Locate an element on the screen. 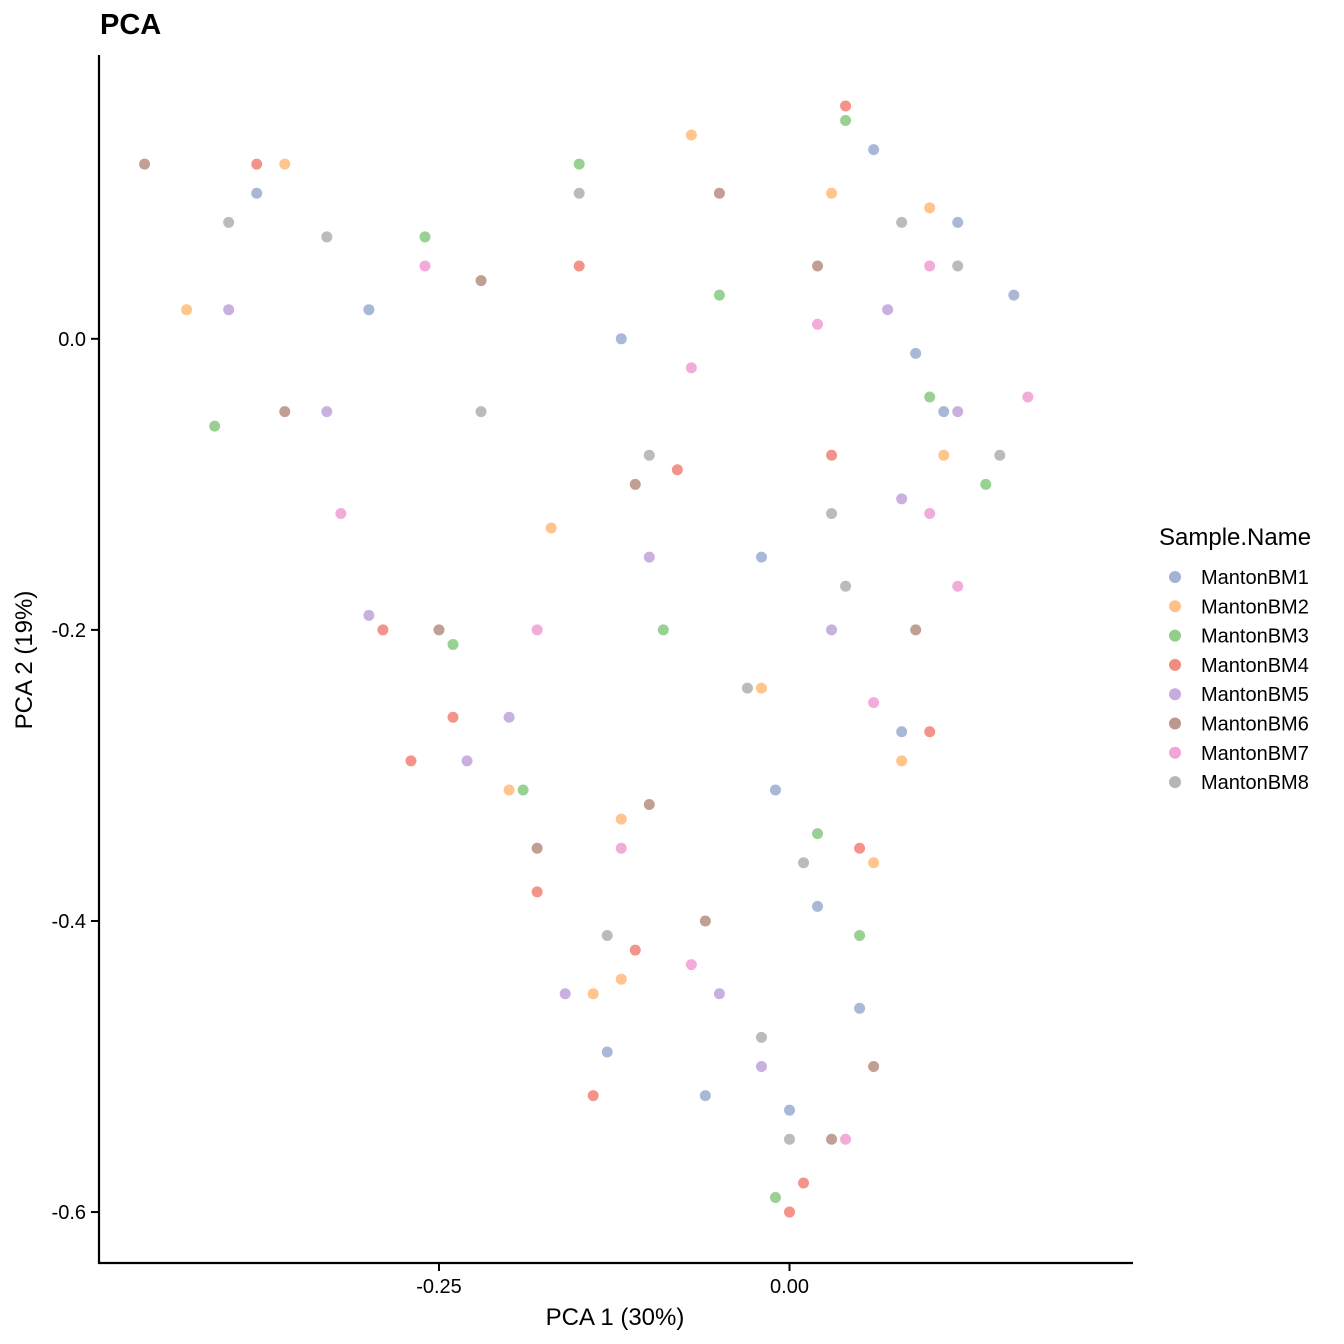 The width and height of the screenshot is (1344, 1344). x-tick-label: -0.25 is located at coordinates (439, 1287).